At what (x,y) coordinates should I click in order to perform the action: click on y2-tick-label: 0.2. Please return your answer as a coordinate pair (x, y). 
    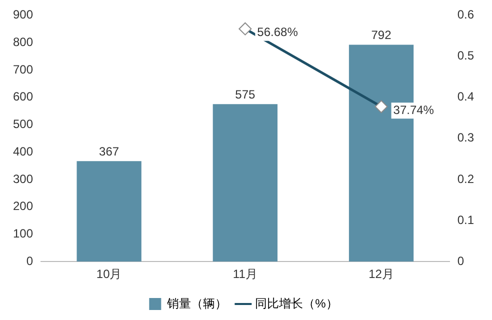
    Looking at the image, I should click on (465, 179).